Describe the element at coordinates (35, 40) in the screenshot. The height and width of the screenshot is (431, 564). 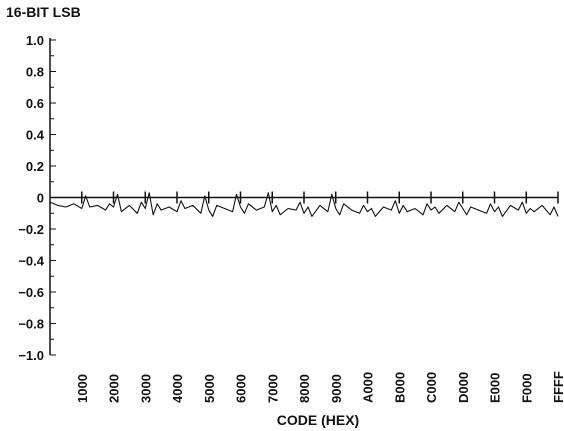
I see `y-tick-label: 1.0` at that location.